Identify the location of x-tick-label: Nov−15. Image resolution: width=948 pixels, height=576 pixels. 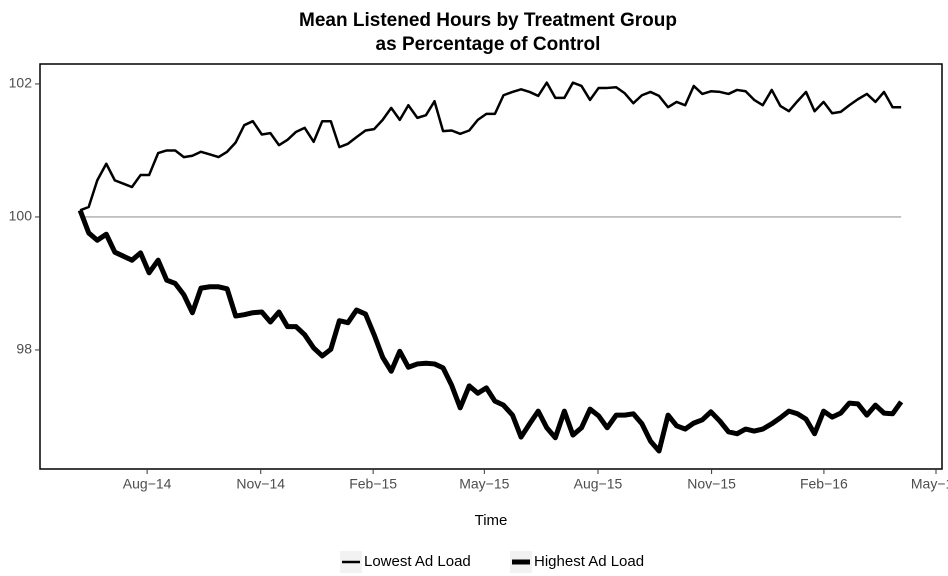
(711, 484).